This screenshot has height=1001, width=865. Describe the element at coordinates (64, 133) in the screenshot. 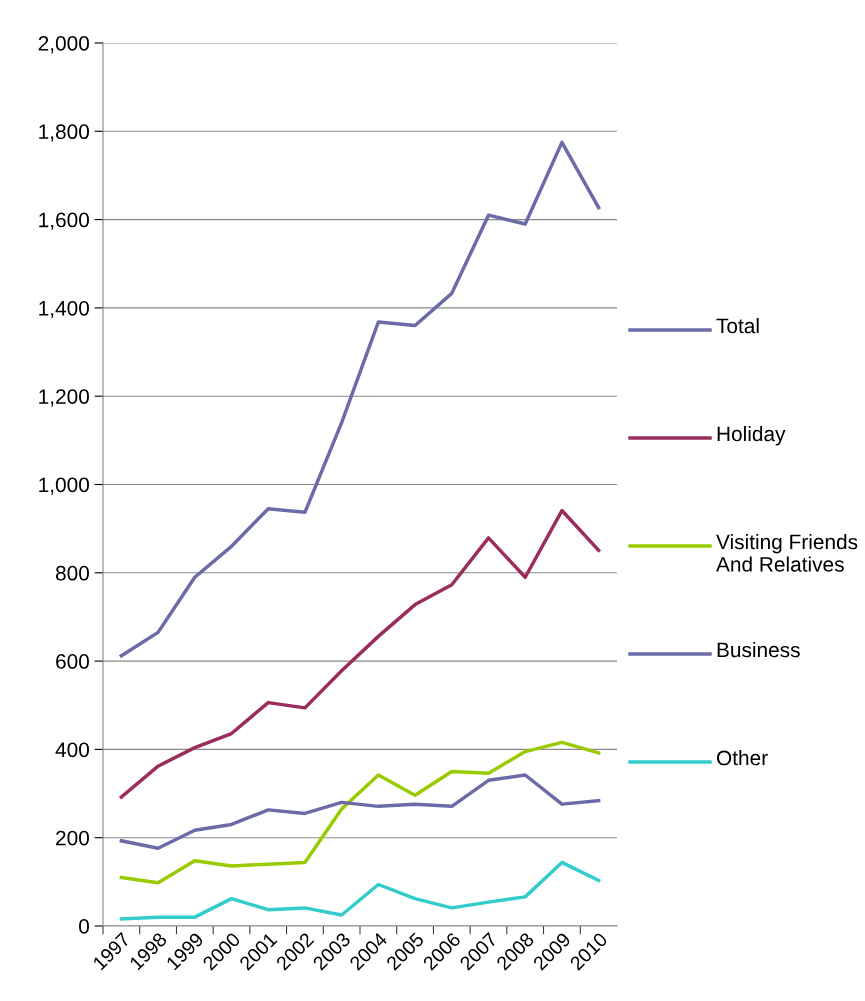

I see `y-tick-label: 1,800` at that location.